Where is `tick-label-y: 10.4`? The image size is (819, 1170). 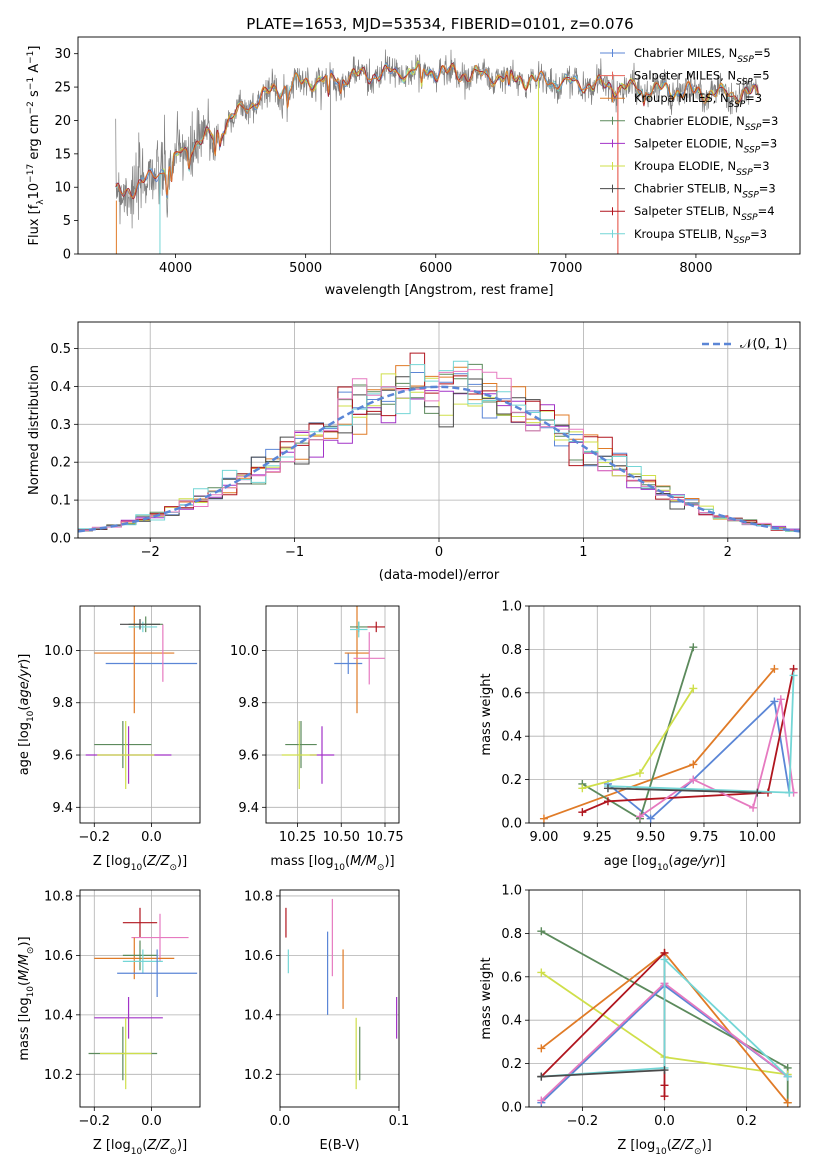
tick-label-y: 10.4 is located at coordinates (258, 1015).